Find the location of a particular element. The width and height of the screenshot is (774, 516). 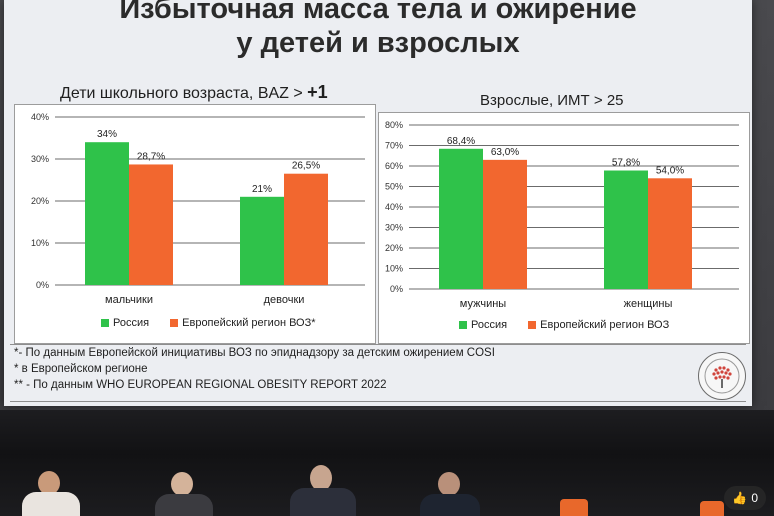

data-label: 57,8% is located at coordinates (626, 163).